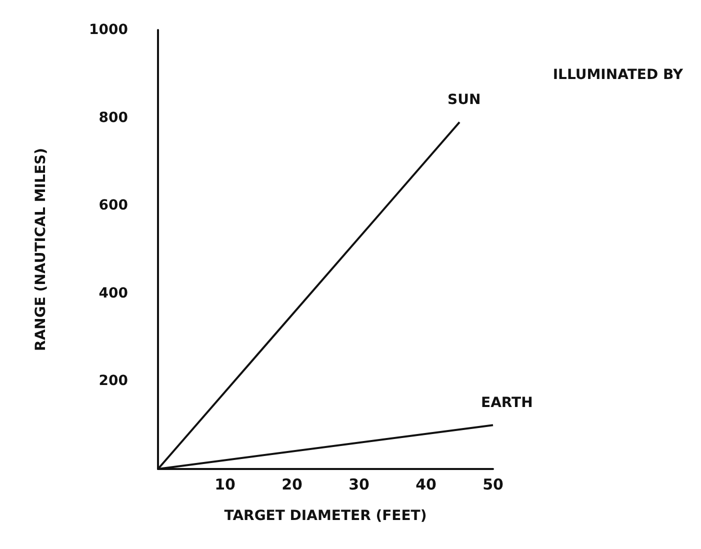  I want to click on y-tick-label: 600, so click(113, 206).